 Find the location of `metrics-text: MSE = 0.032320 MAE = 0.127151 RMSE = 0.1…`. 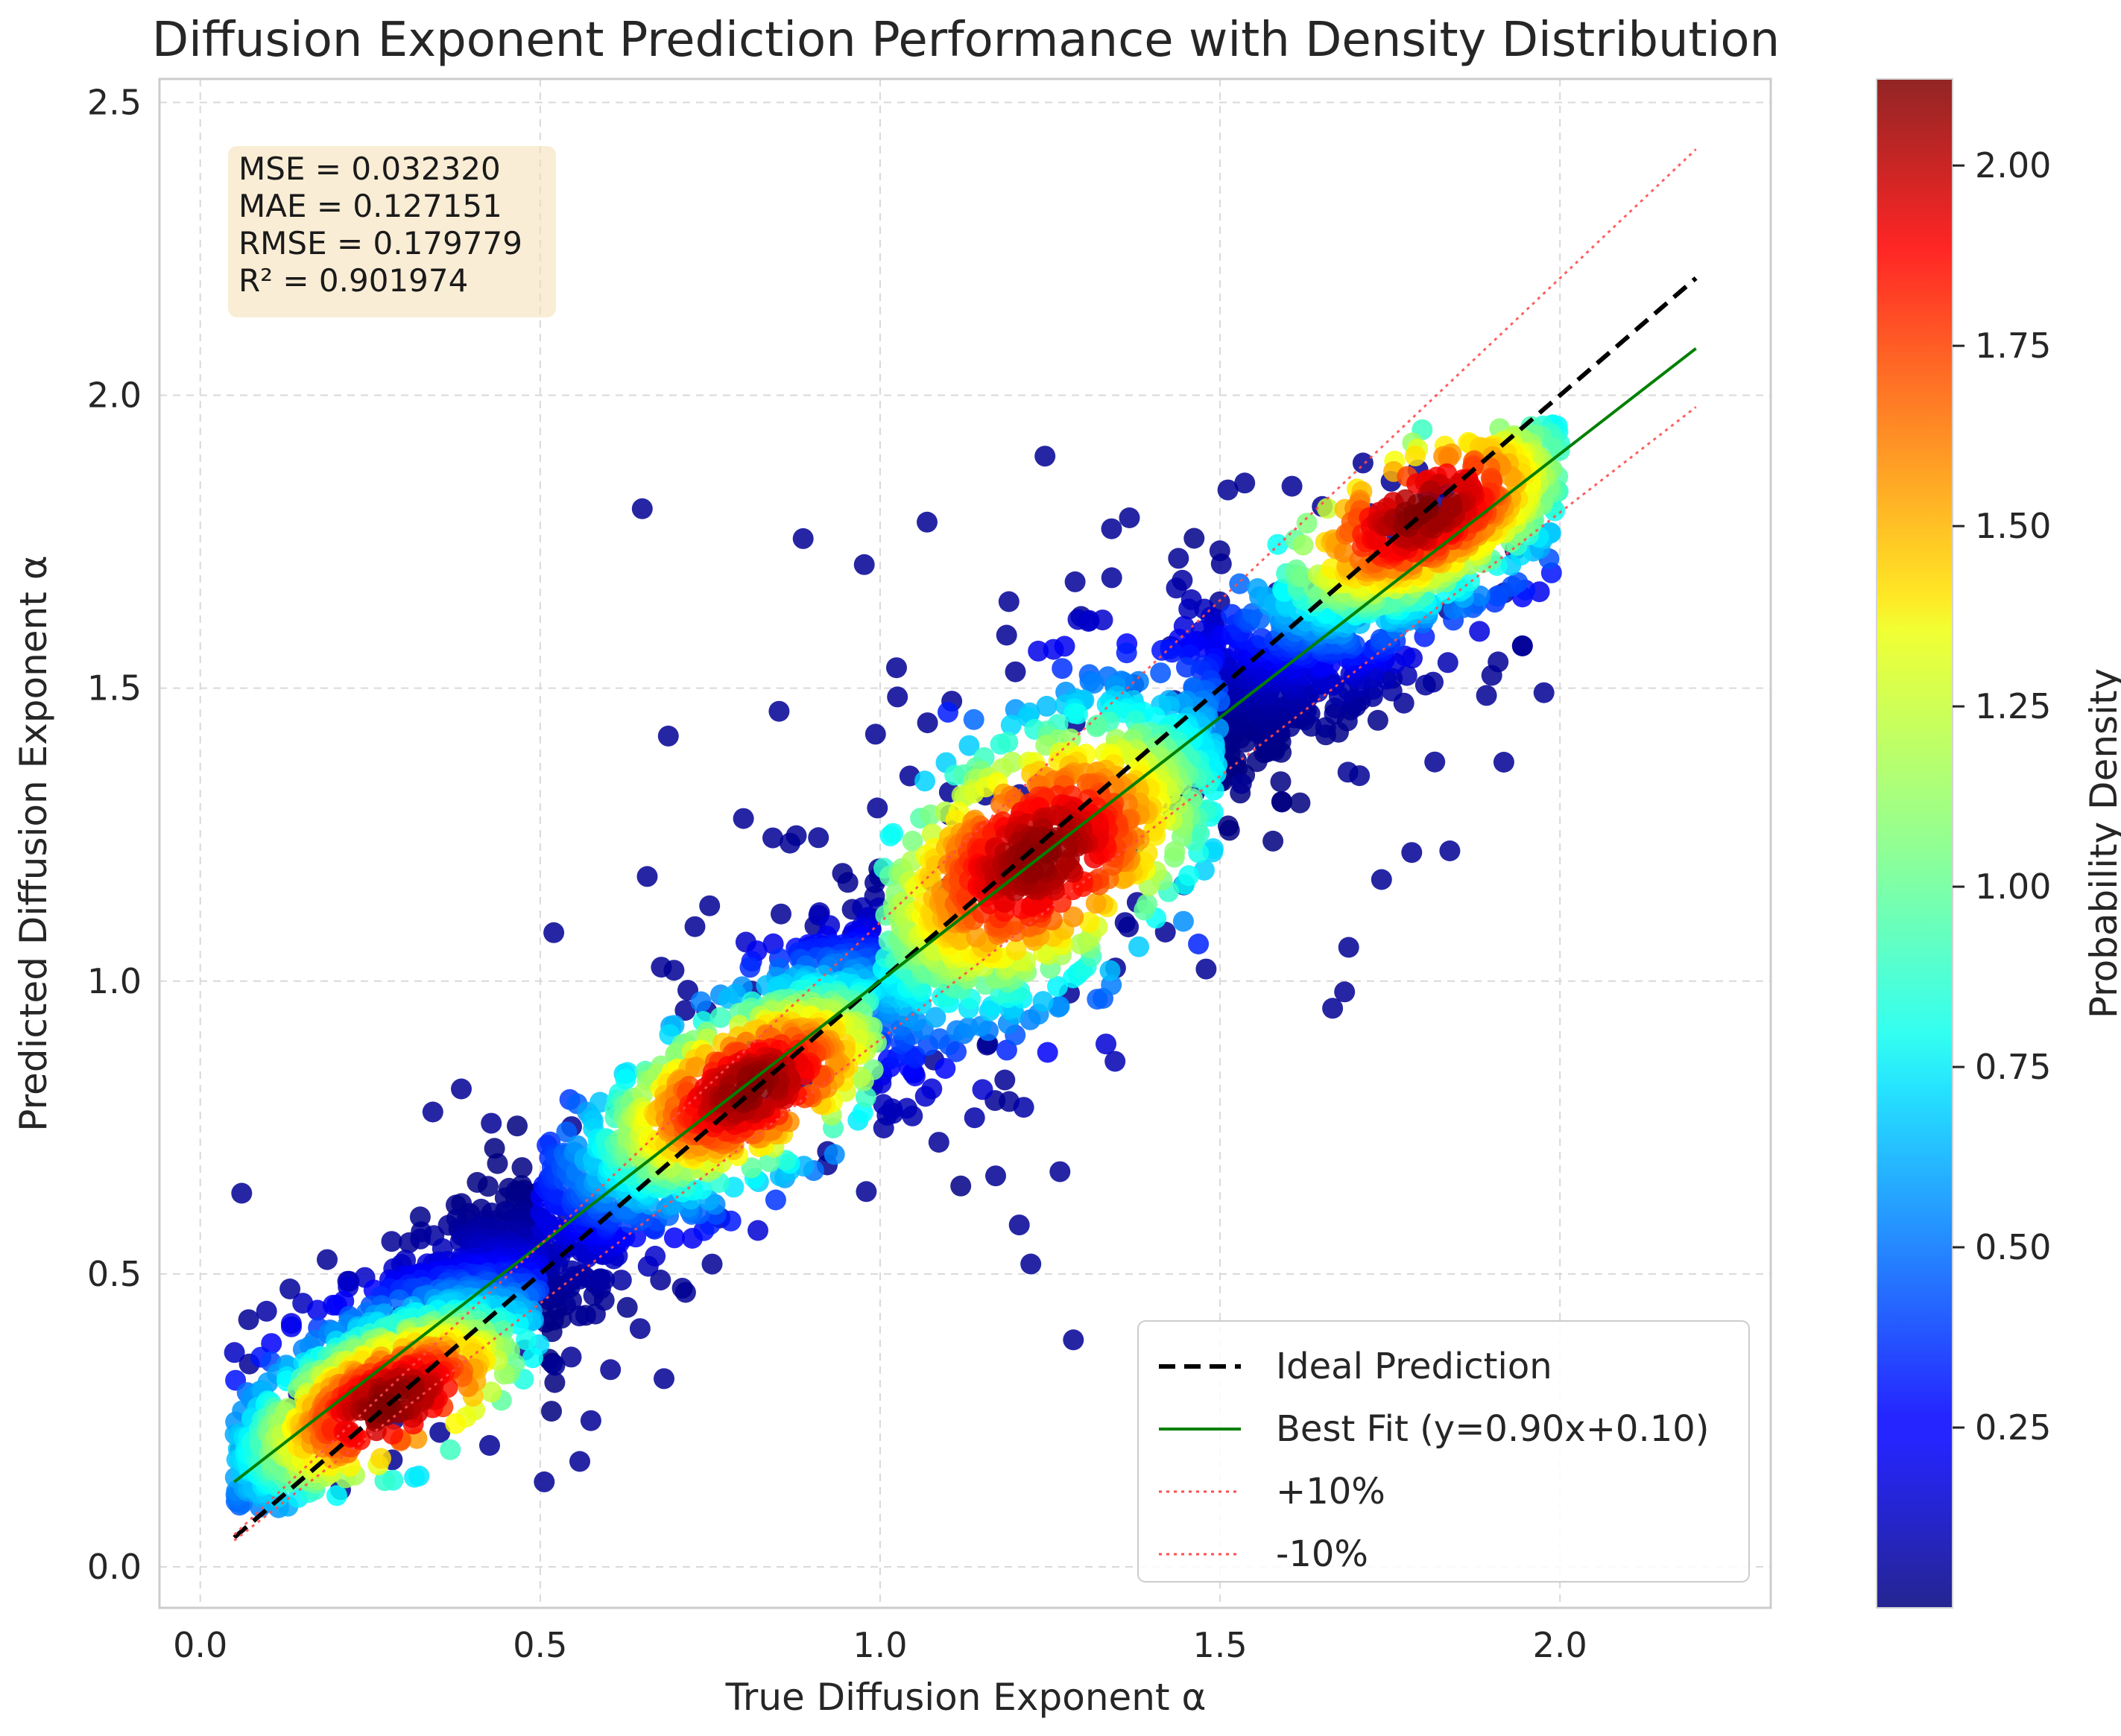

metrics-text: MSE = 0.032320 MAE = 0.127151 RMSE = 0.1… is located at coordinates (380, 226).